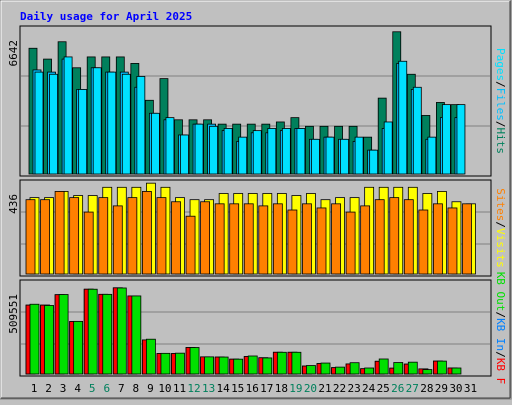 This screenshot has width=512, height=405. Describe the element at coordinates (500, 104) in the screenshot. I see `legend-files: Files` at that location.